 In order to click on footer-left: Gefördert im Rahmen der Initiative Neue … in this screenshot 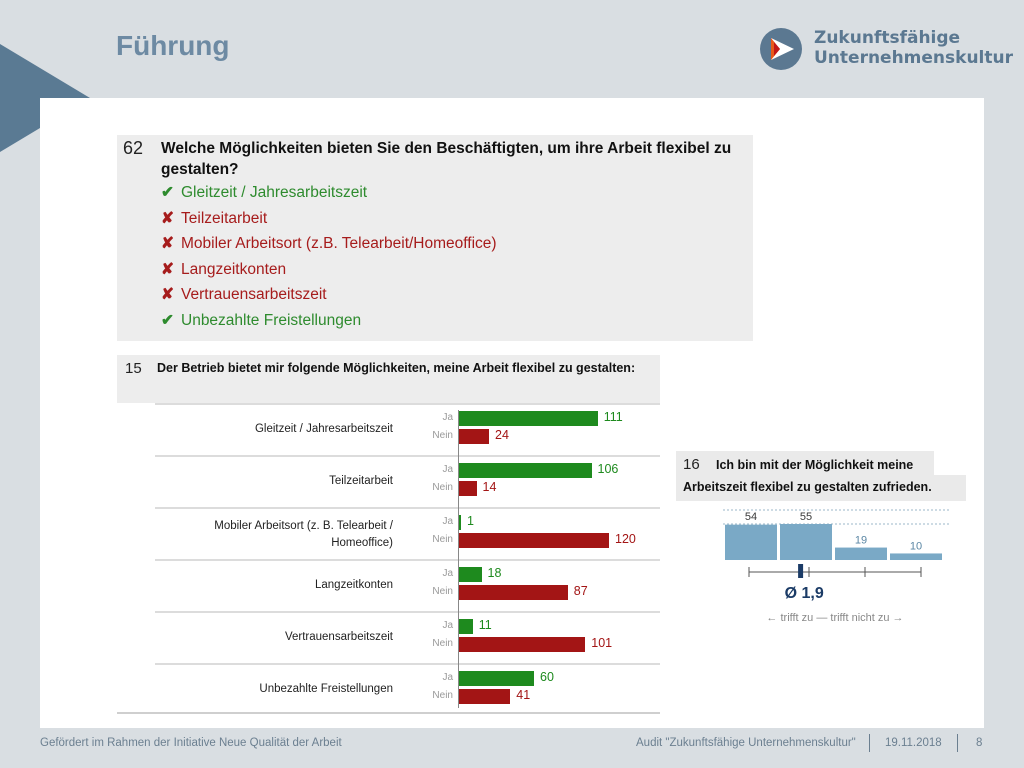, I will do `click(191, 743)`.